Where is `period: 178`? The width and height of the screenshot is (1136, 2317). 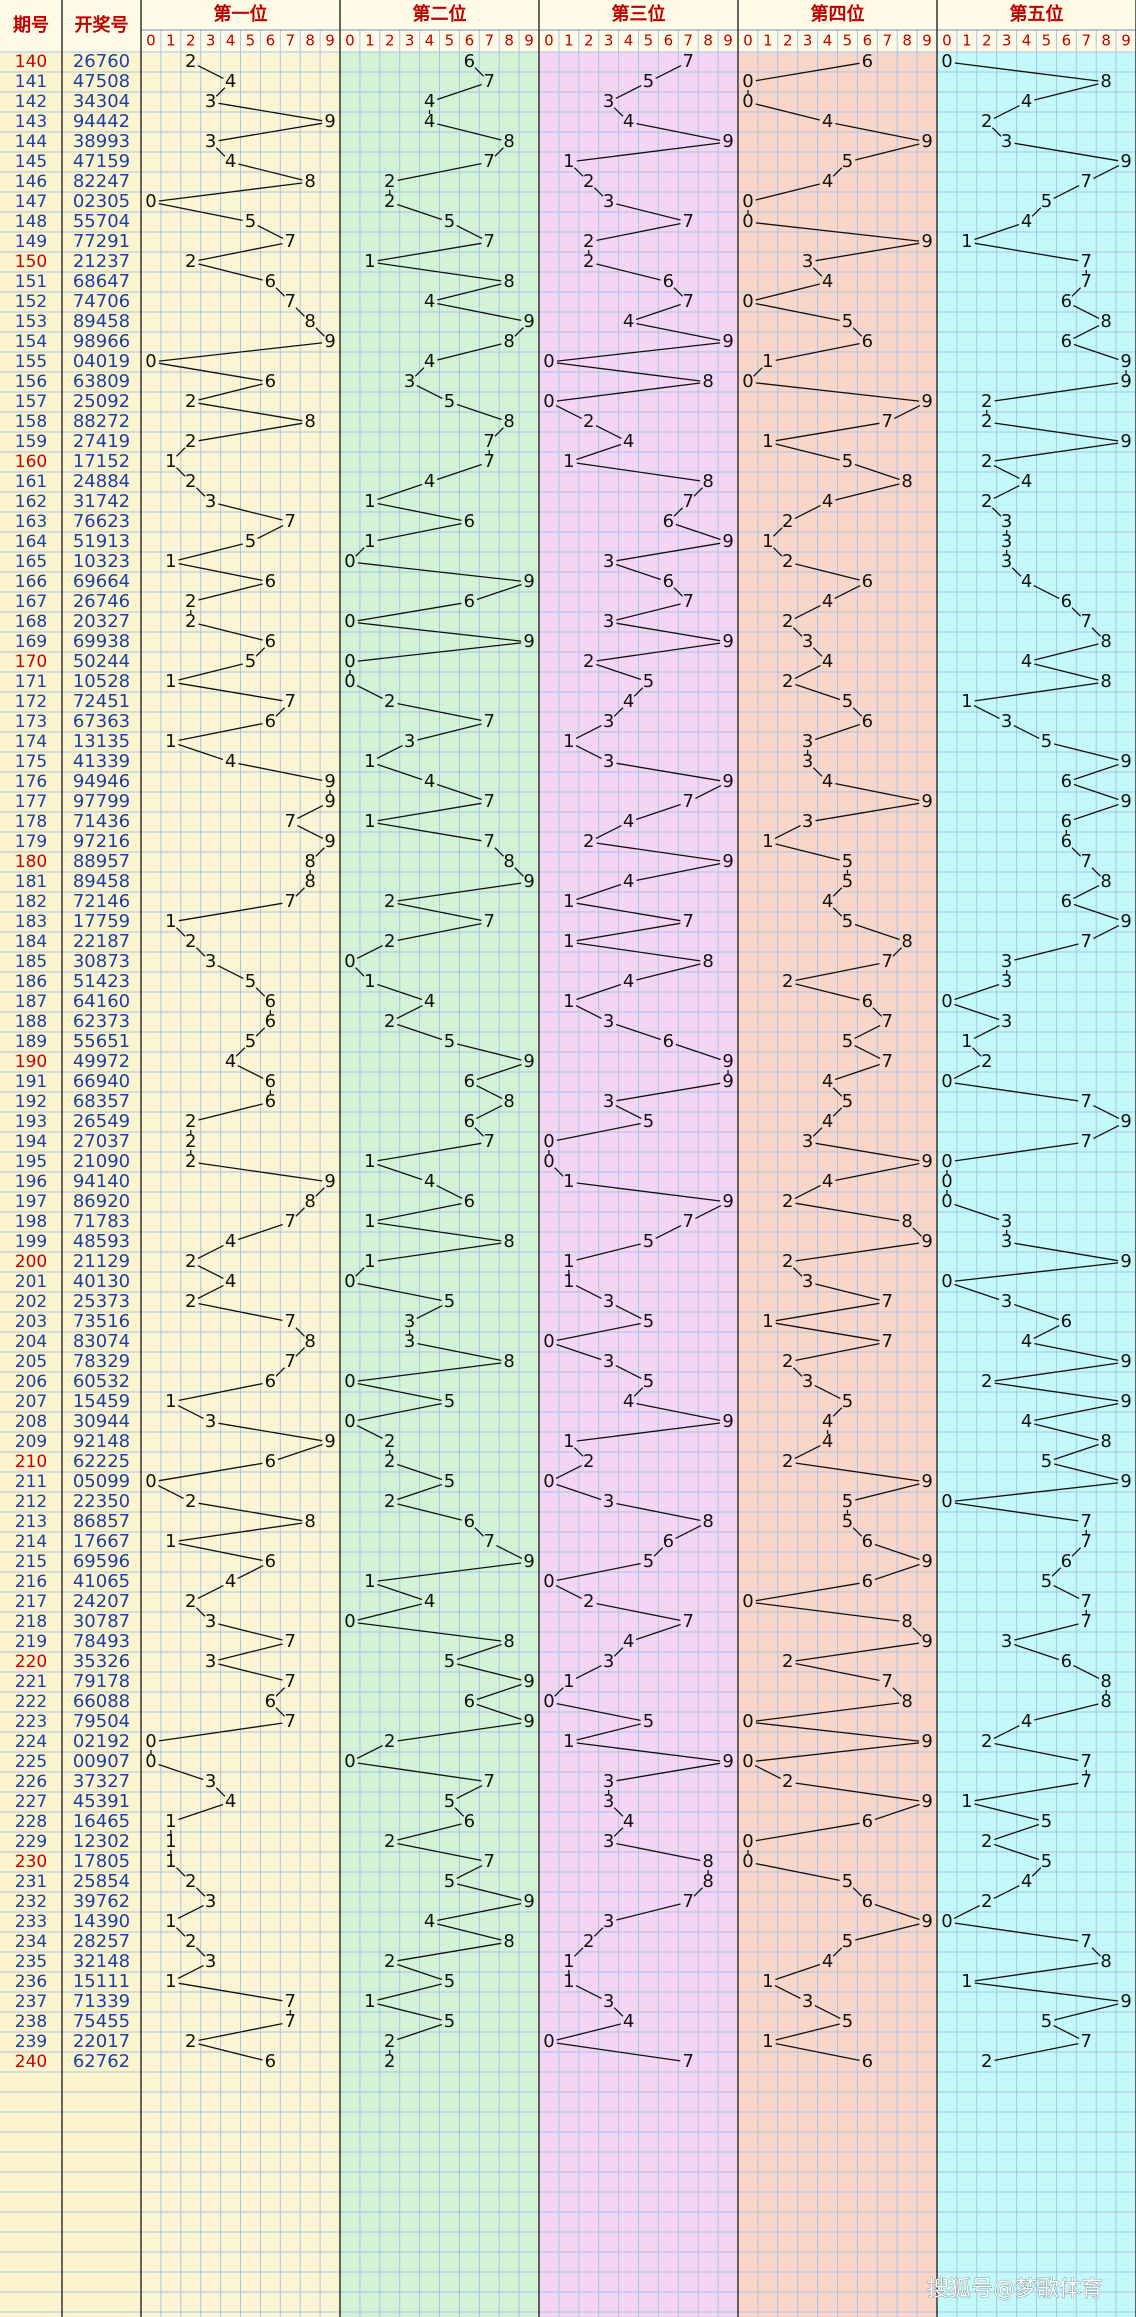
period: 178 is located at coordinates (31, 822).